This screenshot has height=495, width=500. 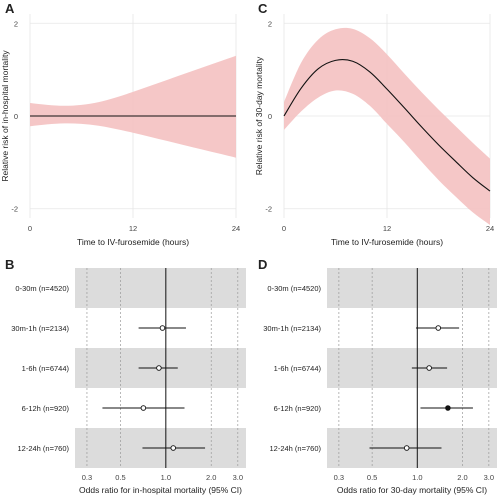 I want to click on y-axis-label: Relative risk of in-hospital mortality, so click(x=5, y=116).